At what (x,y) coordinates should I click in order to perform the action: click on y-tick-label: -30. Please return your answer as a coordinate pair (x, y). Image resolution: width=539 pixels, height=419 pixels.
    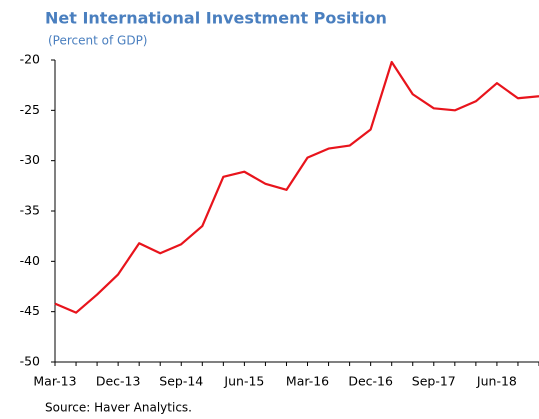
    Looking at the image, I should click on (30, 159).